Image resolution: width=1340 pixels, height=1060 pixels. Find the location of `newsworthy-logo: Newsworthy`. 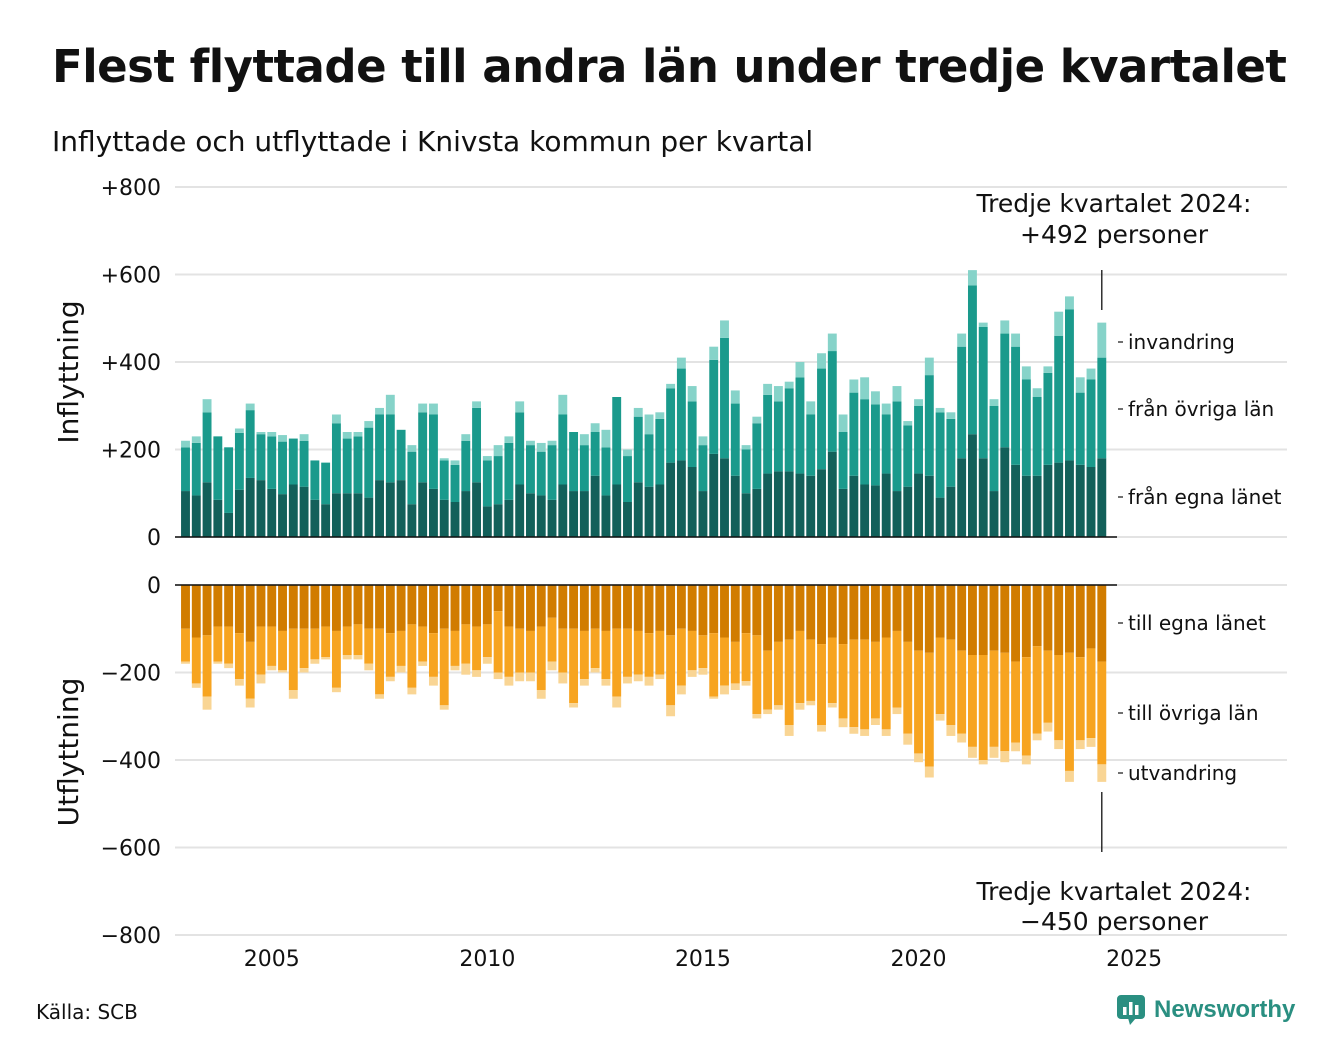

newsworthy-logo: Newsworthy is located at coordinates (1205, 1010).